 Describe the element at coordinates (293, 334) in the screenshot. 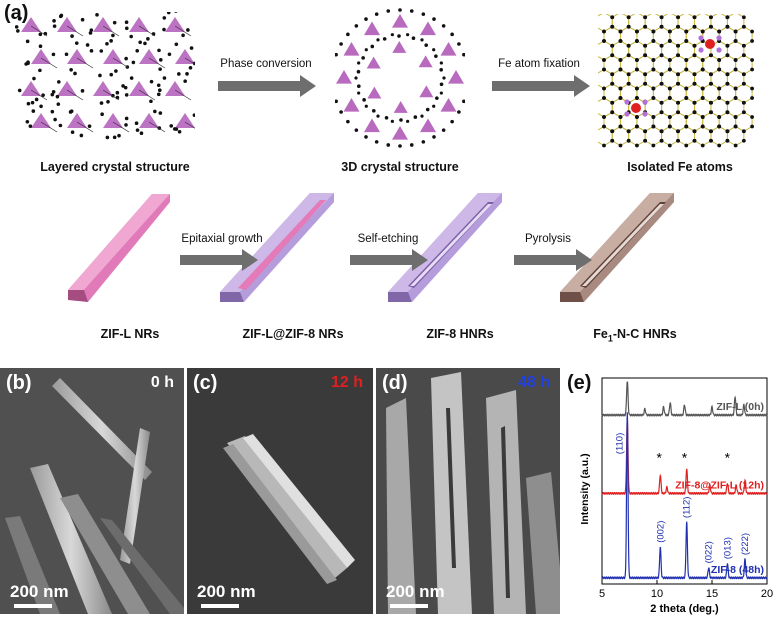

I see `caption-zif-l-zif-8-nrs: ZIF-L@ZIF-8 NRs` at that location.